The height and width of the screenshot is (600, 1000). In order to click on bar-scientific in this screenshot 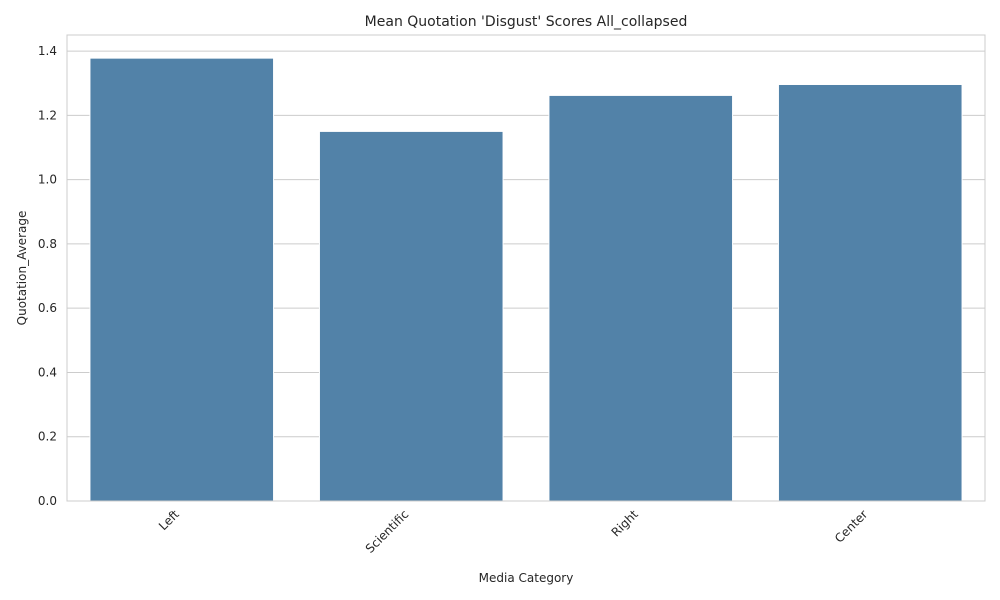, I will do `click(411, 316)`.